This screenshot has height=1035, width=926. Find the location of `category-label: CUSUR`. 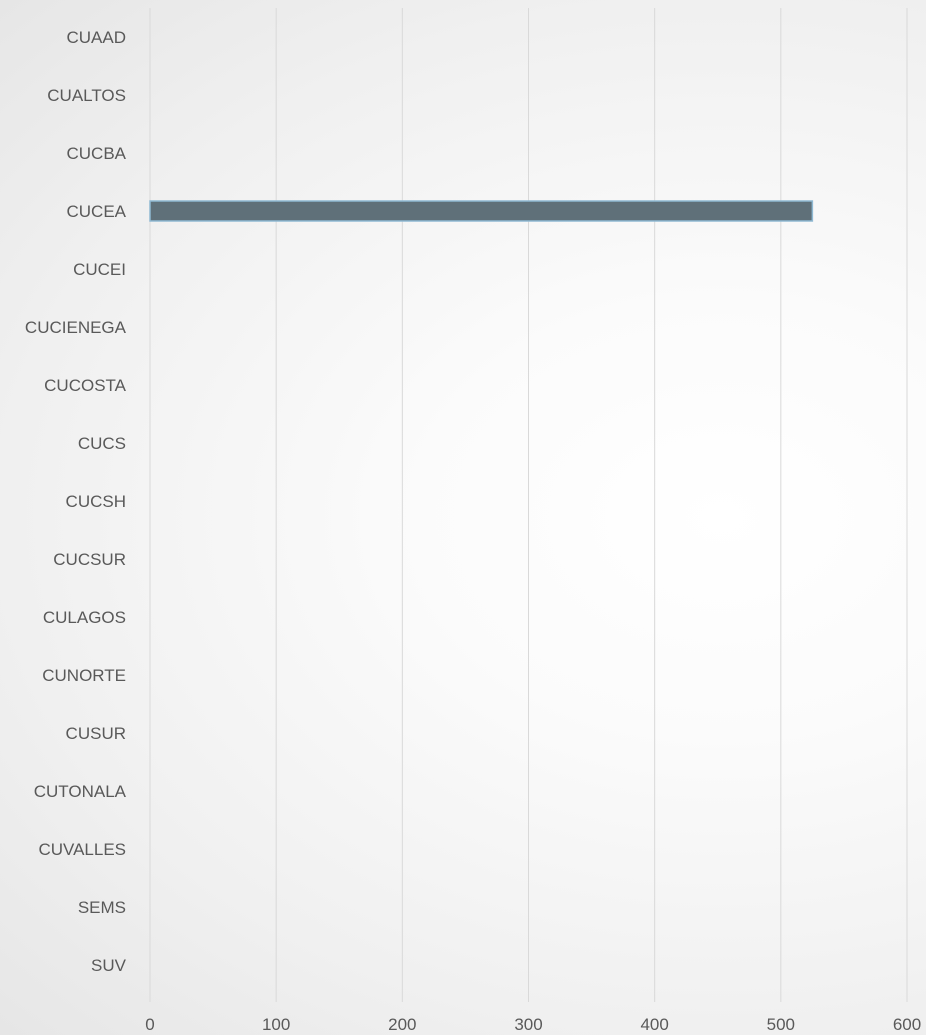

category-label: CUSUR is located at coordinates (96, 733).